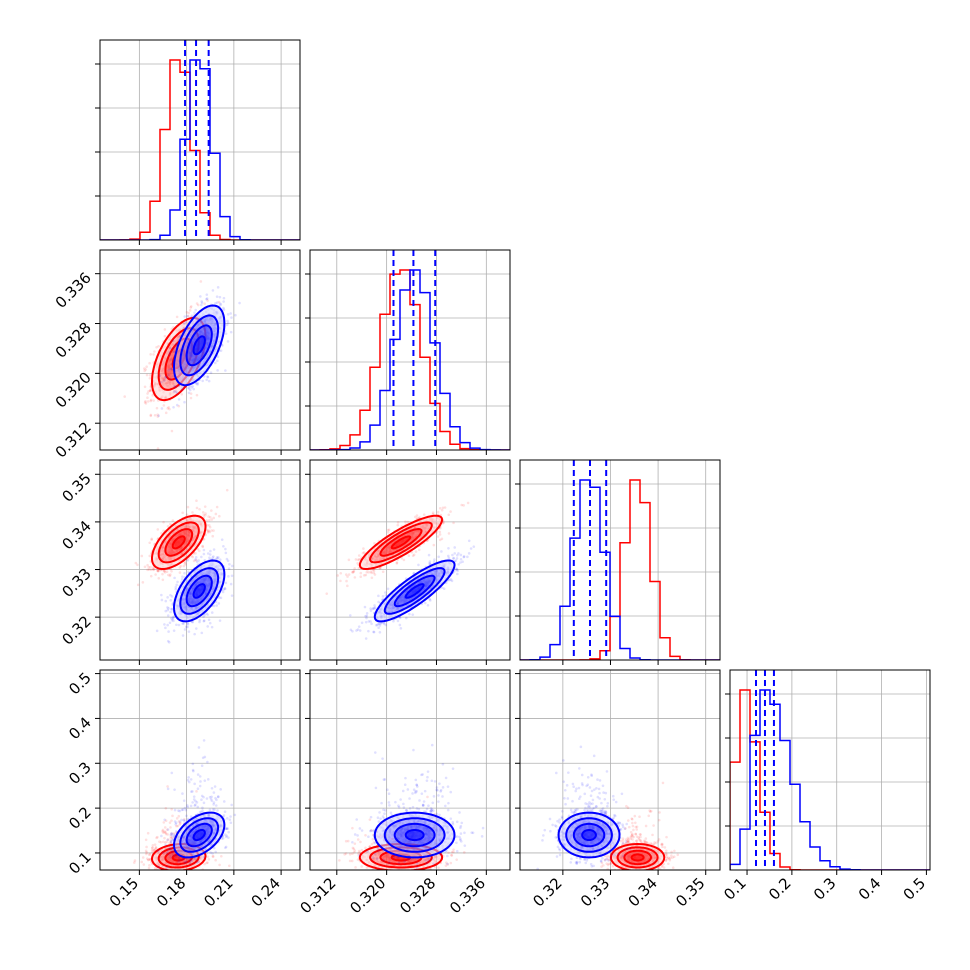 This screenshot has width=970, height=970. Describe the element at coordinates (179, 542) in the screenshot. I see `contour-fill` at that location.